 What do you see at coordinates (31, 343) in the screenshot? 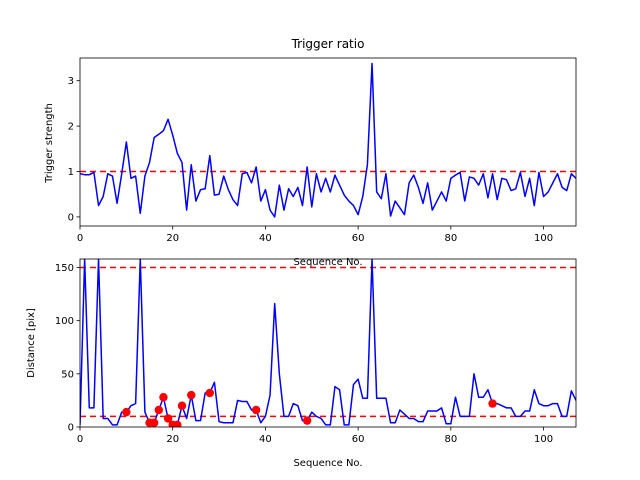
I see `y-axis-label: Distance [pix]` at bounding box center [31, 343].